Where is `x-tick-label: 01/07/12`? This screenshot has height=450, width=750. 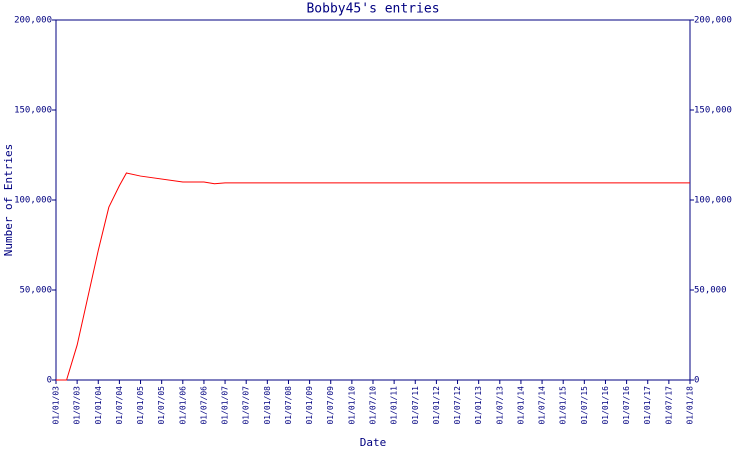
x-tick-label: 01/07/12 is located at coordinates (457, 405).